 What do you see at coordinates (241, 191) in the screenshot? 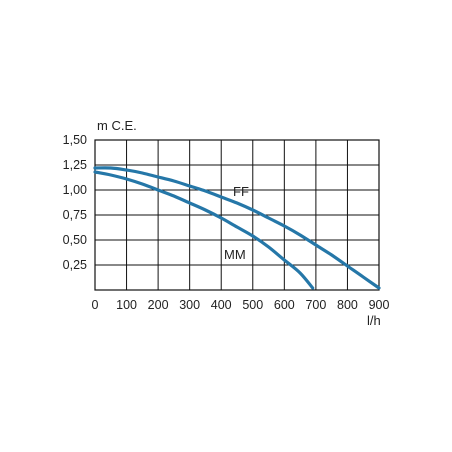
I see `series-label-ff: FF` at bounding box center [241, 191].